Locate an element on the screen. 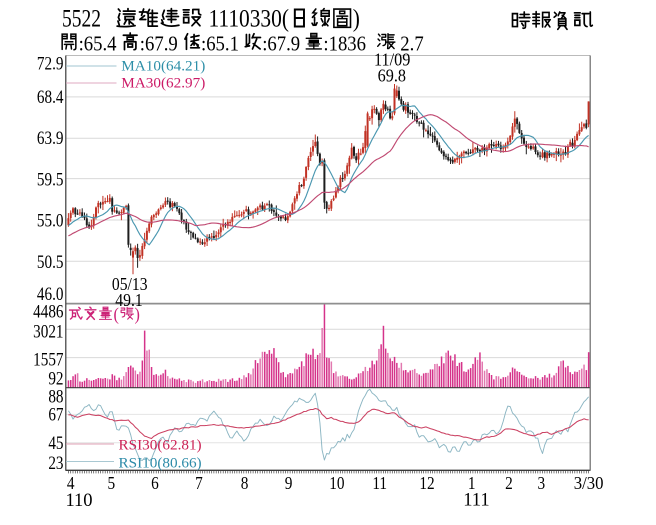 The width and height of the screenshot is (656, 525). svg-text: 4 is located at coordinates (71, 483).